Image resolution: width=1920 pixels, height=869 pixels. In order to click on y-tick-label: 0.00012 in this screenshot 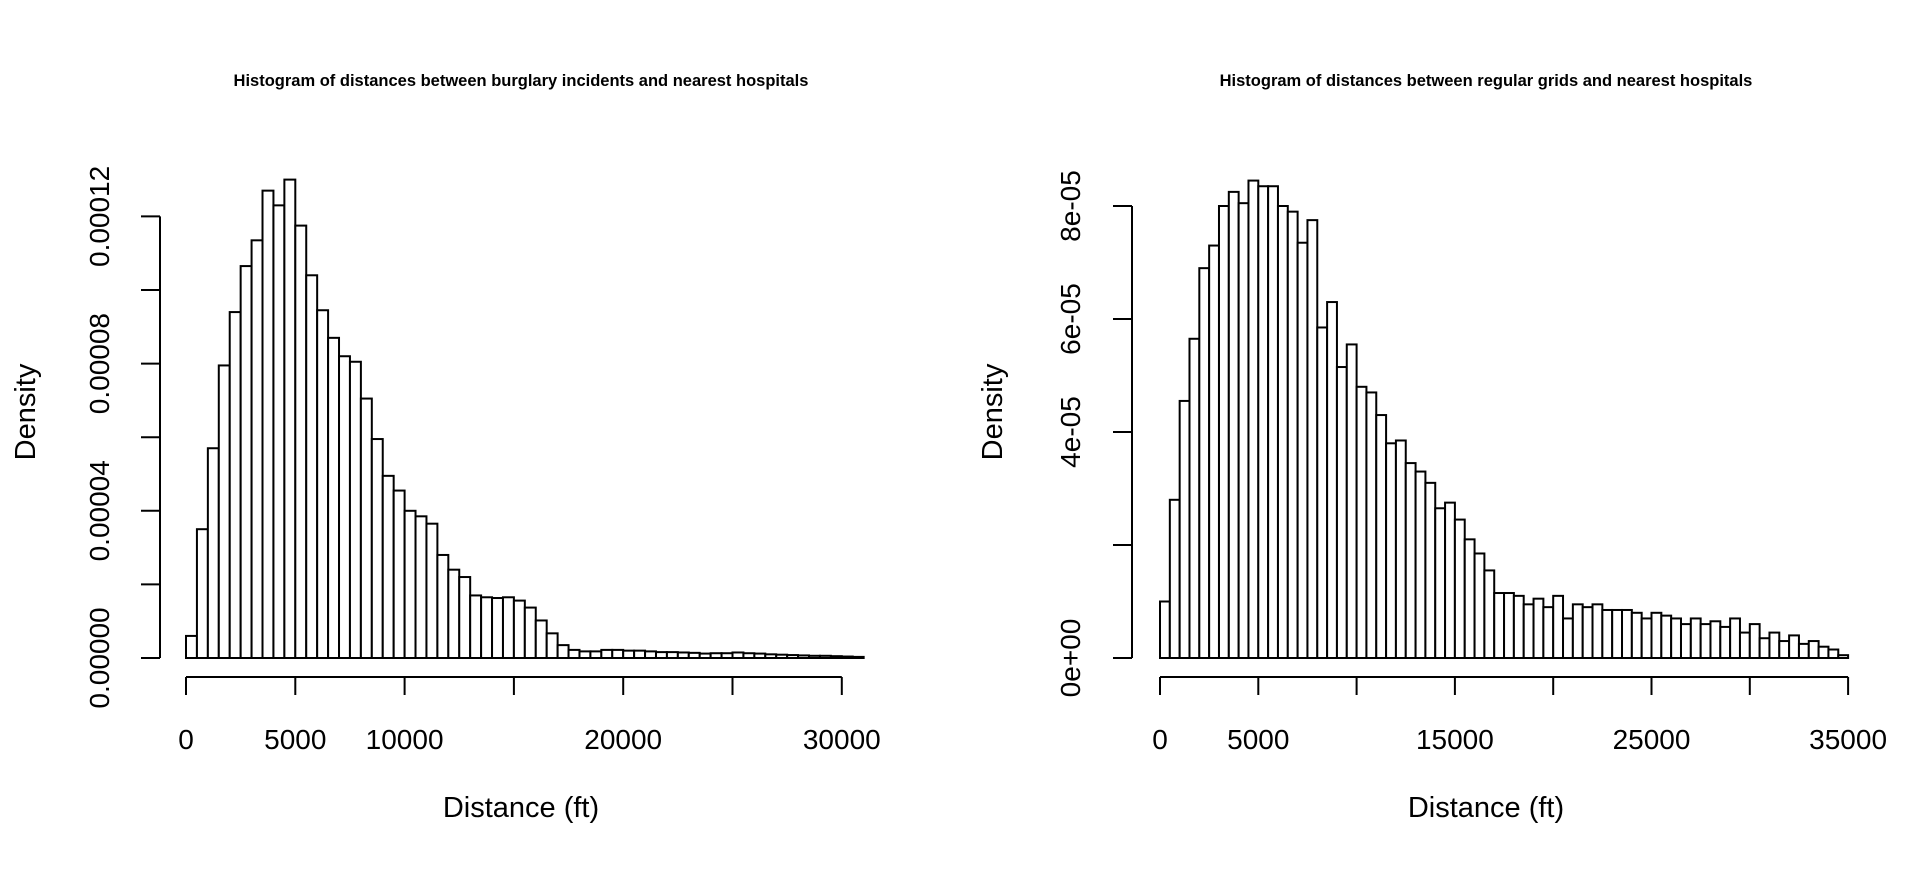, I will do `click(99, 216)`.